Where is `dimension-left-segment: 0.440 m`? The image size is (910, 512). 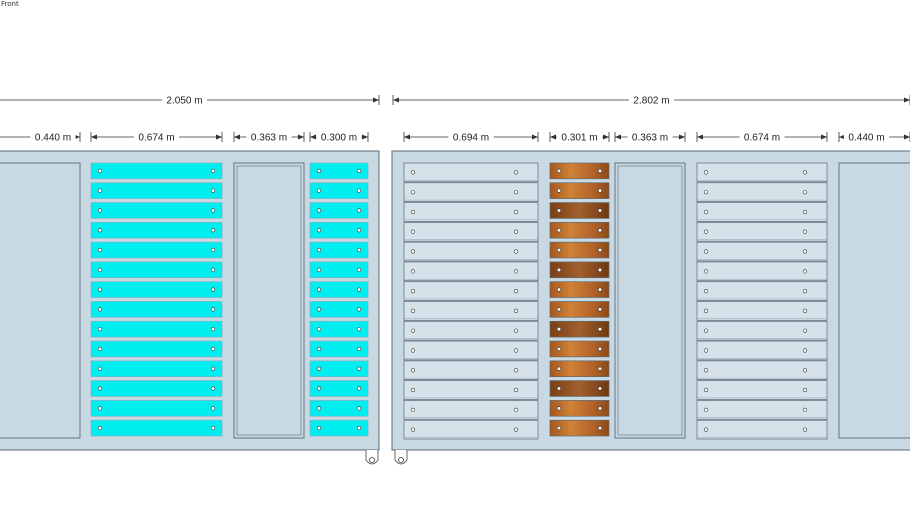
dimension-left-segment: 0.440 m is located at coordinates (40, 137).